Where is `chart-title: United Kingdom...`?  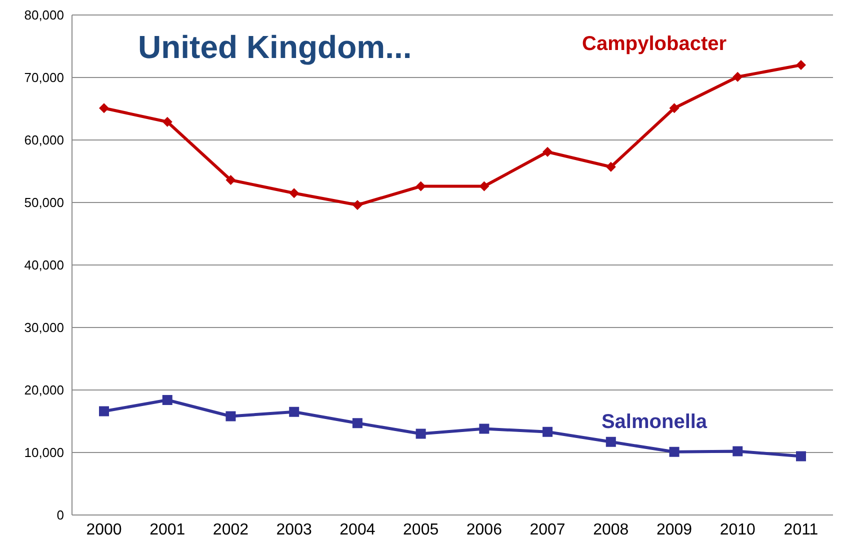 chart-title: United Kingdom... is located at coordinates (275, 47).